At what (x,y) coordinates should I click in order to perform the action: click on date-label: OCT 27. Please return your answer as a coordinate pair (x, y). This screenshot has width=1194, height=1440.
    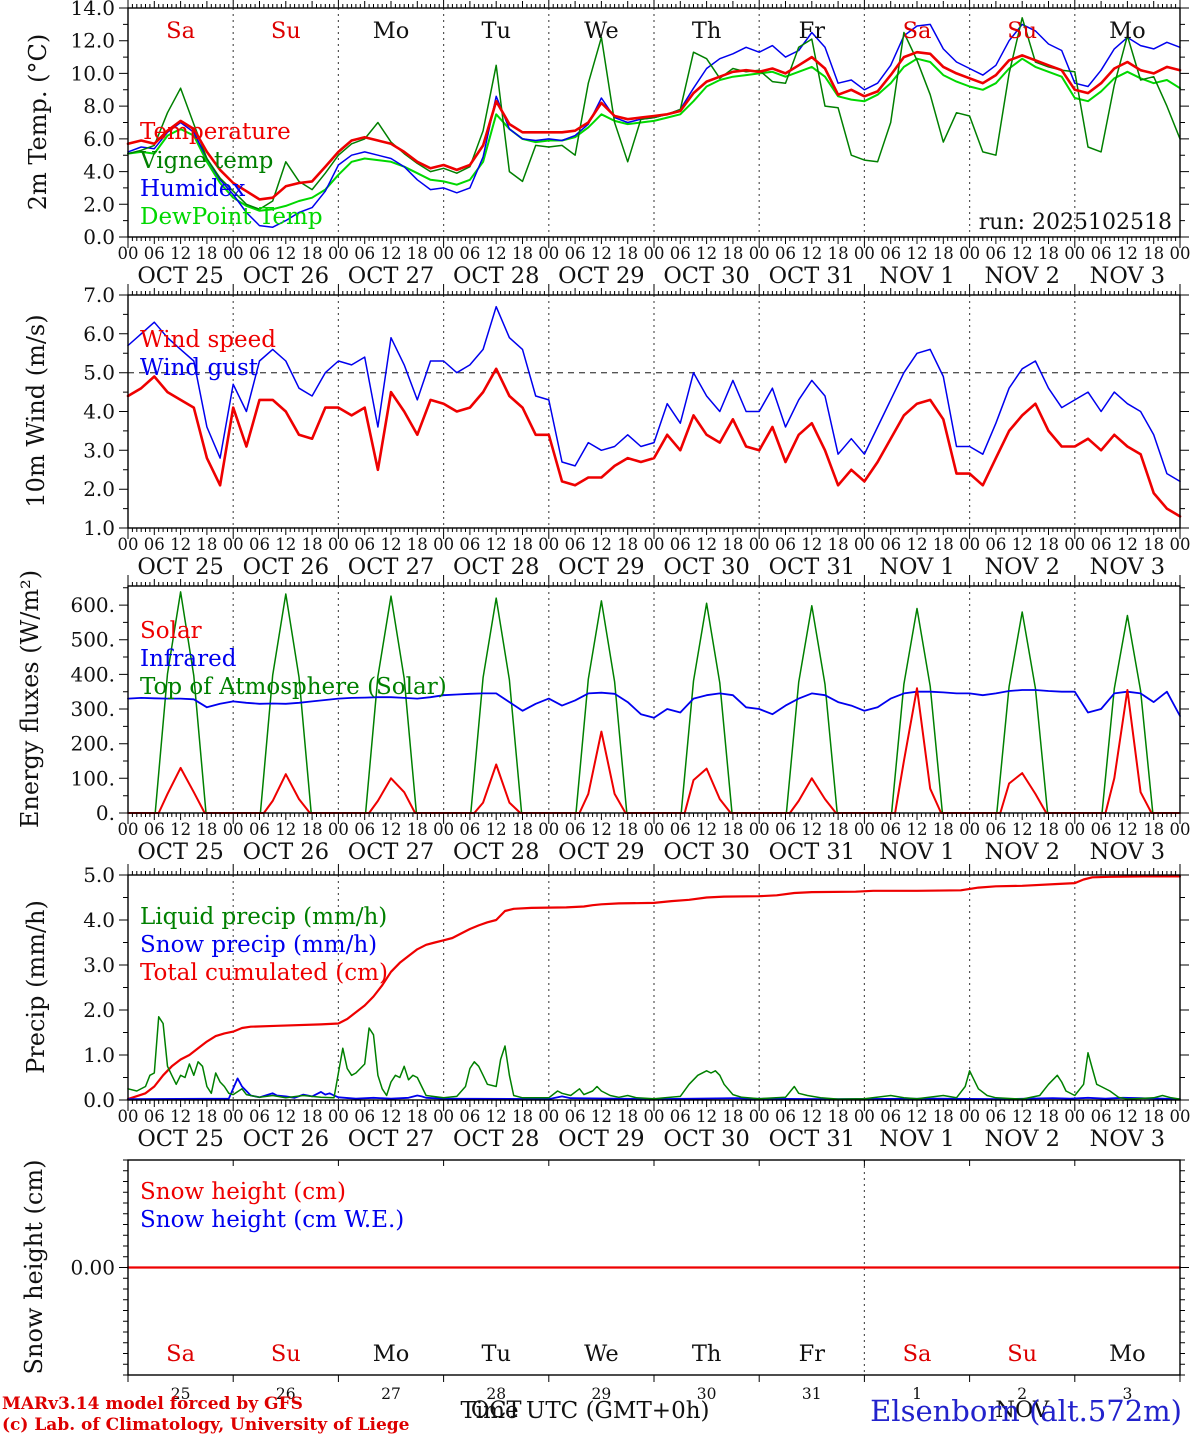
    Looking at the image, I should click on (391, 1139).